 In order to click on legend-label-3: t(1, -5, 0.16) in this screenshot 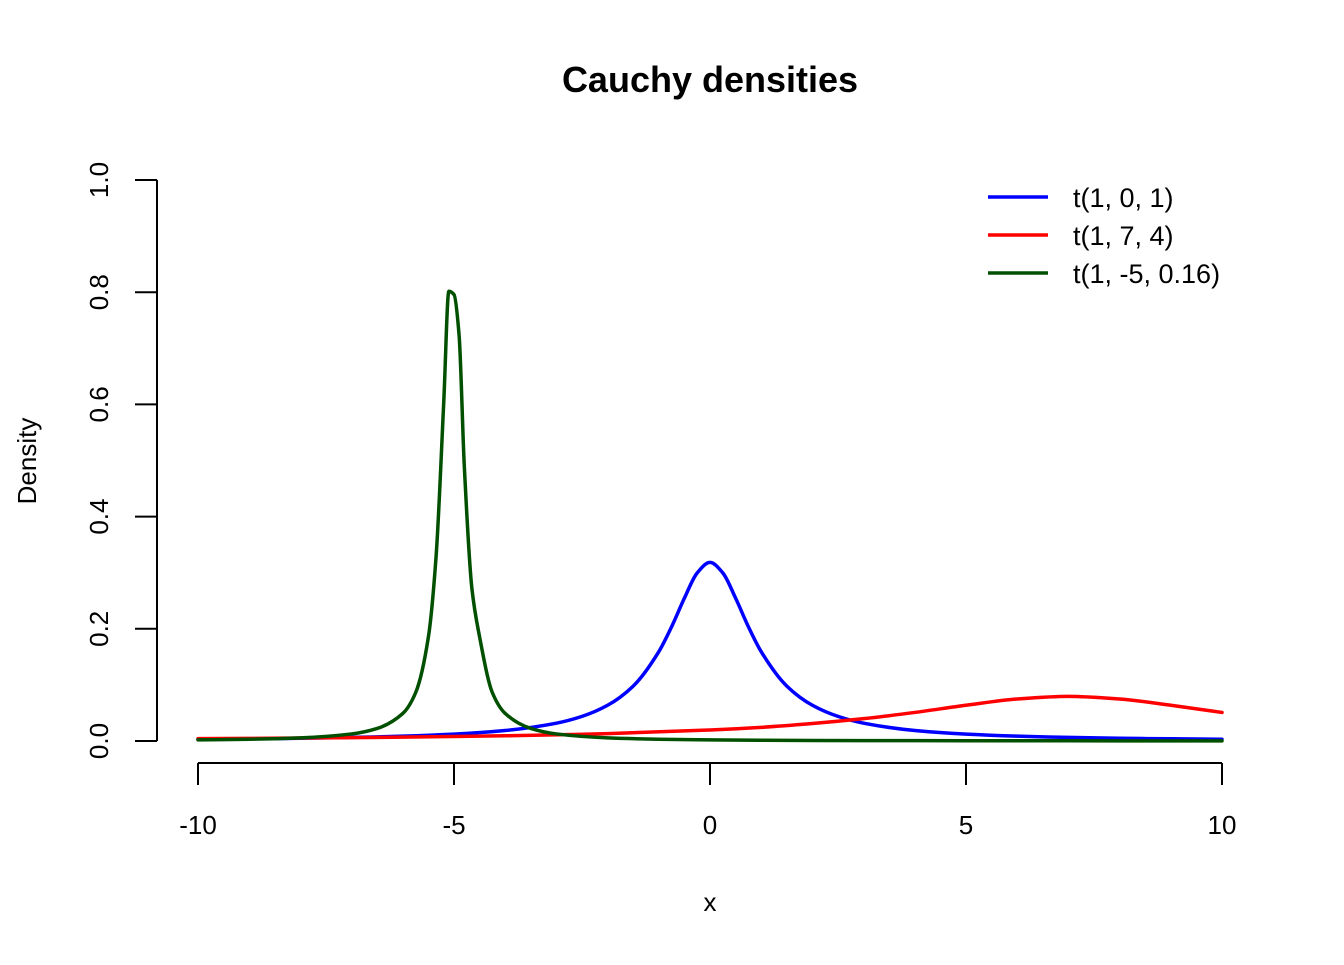, I will do `click(1146, 274)`.